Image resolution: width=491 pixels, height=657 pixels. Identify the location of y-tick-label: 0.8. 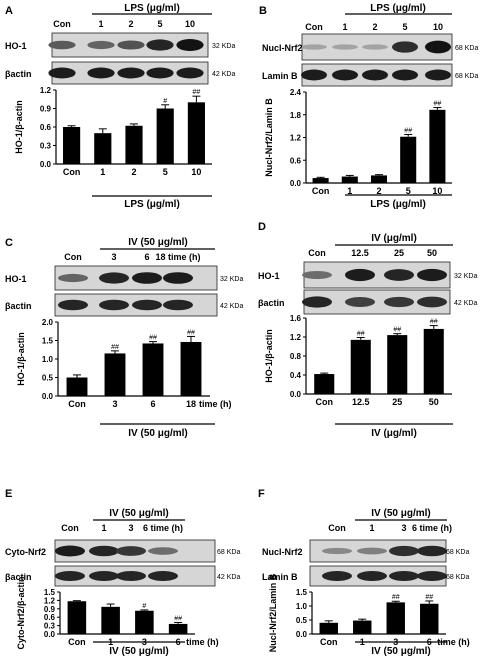
(296, 356).